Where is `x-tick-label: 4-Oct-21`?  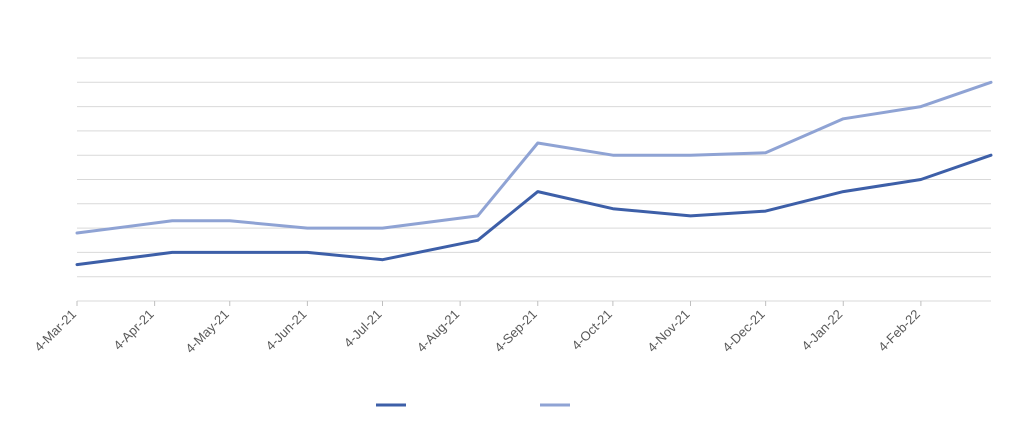 x-tick-label: 4-Oct-21 is located at coordinates (592, 330).